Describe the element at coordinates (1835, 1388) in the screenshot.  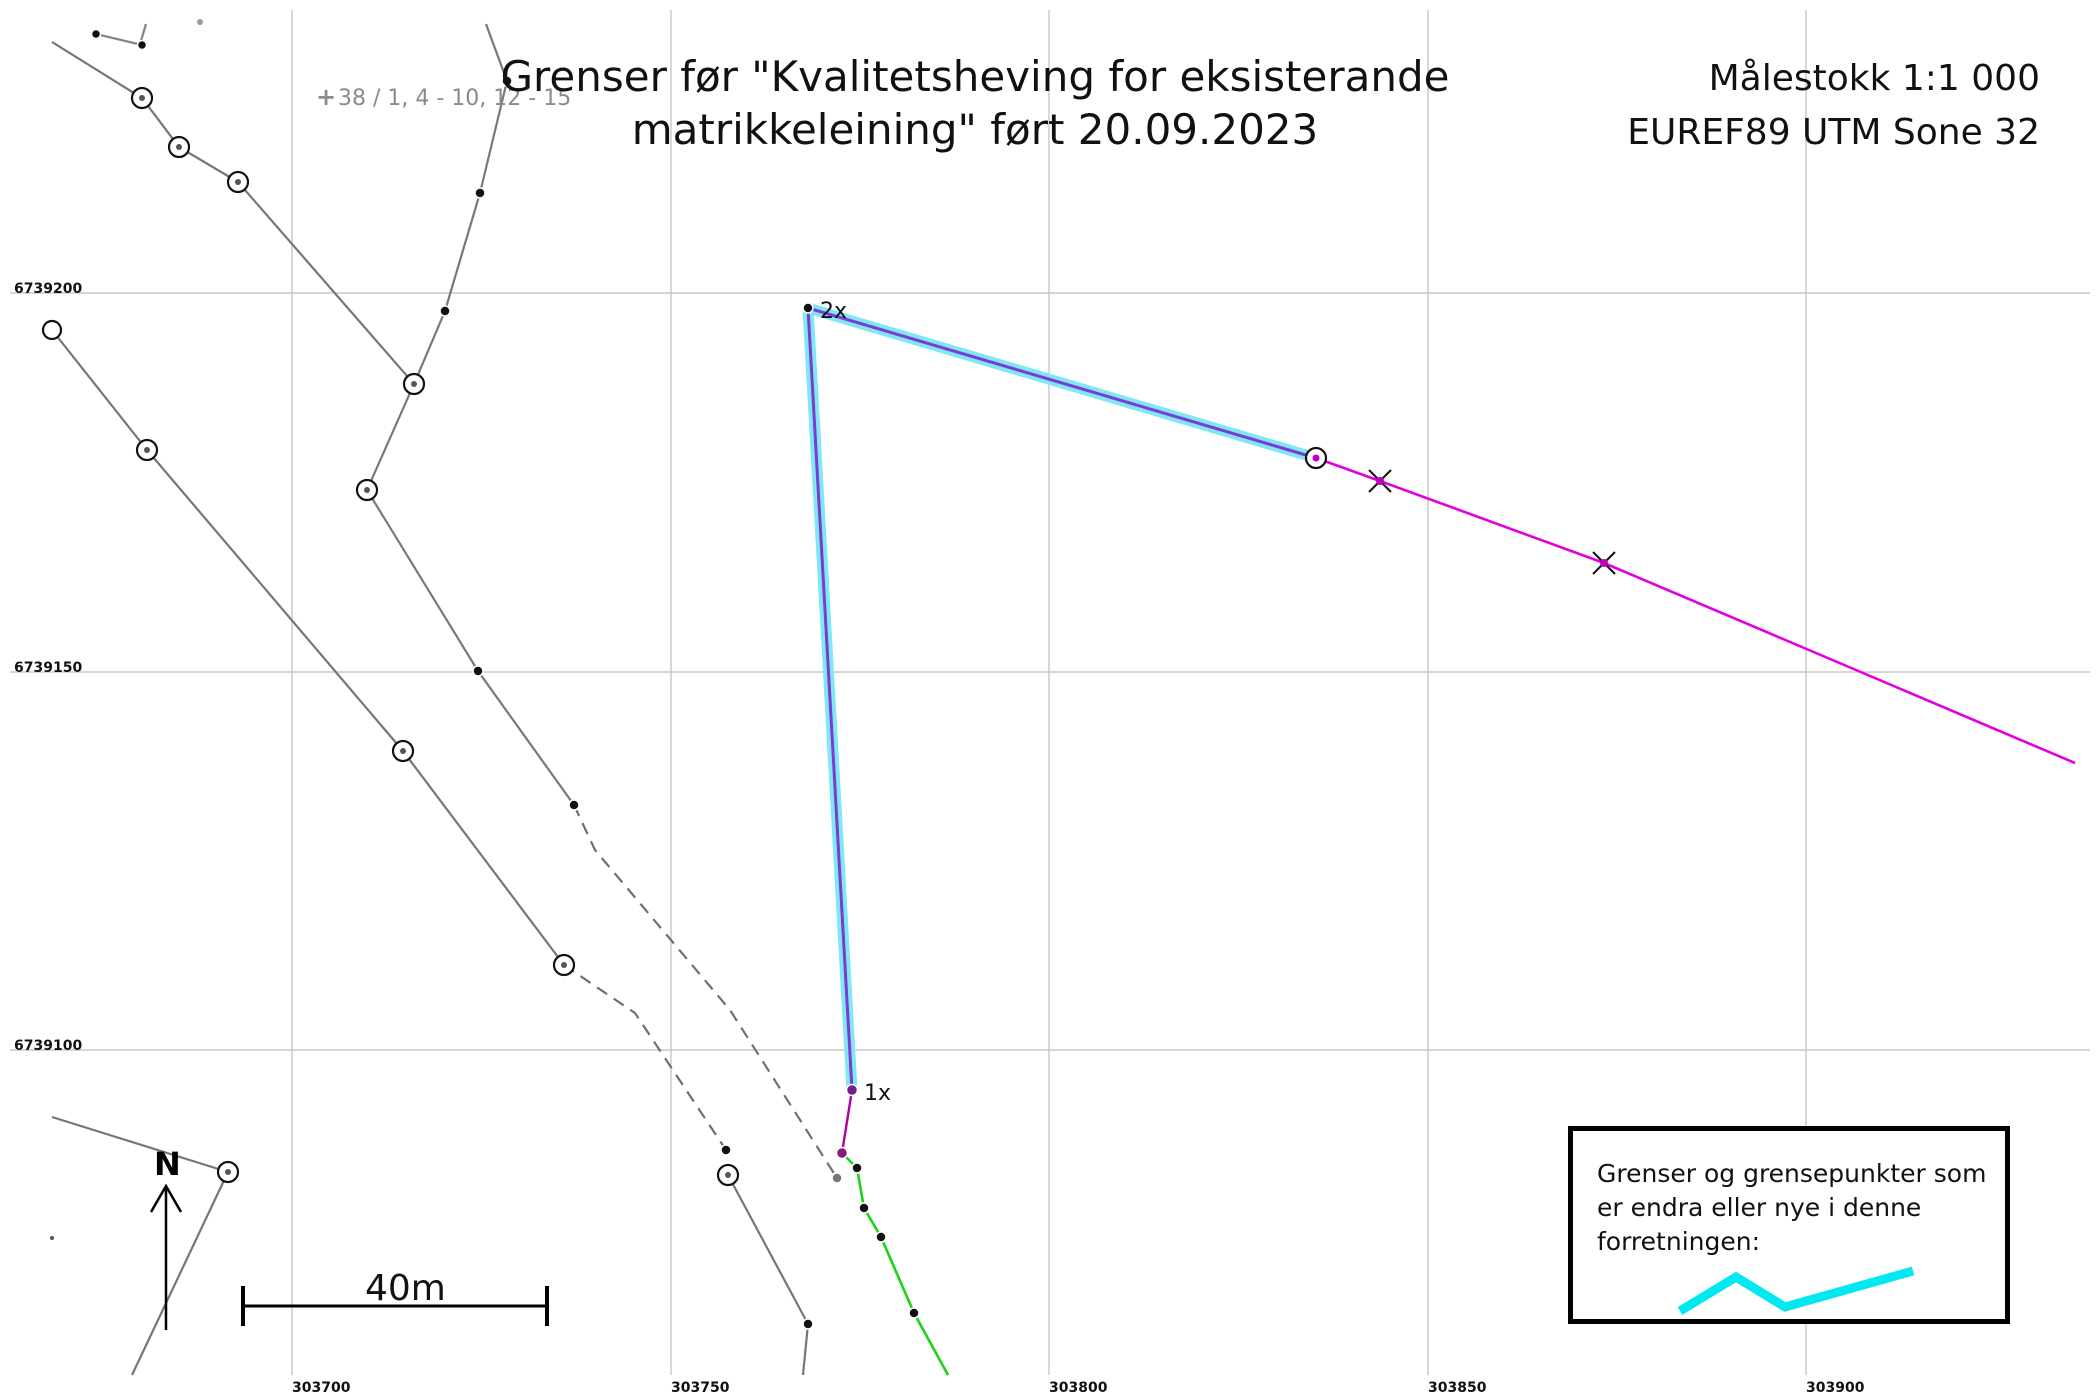
I see `easting-label: 303900` at that location.